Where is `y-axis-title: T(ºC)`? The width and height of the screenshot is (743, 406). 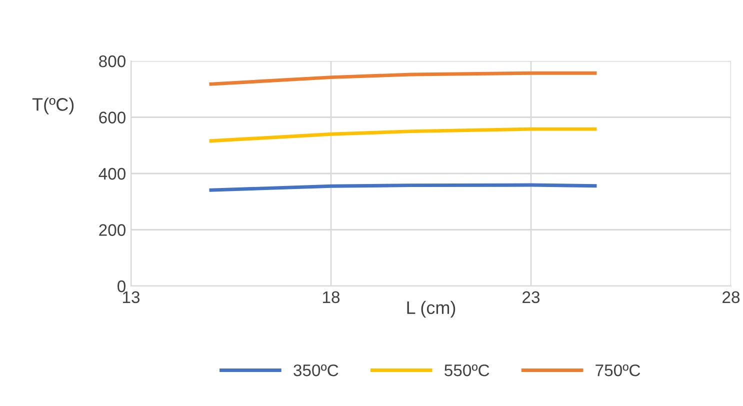 y-axis-title: T(ºC) is located at coordinates (53, 106).